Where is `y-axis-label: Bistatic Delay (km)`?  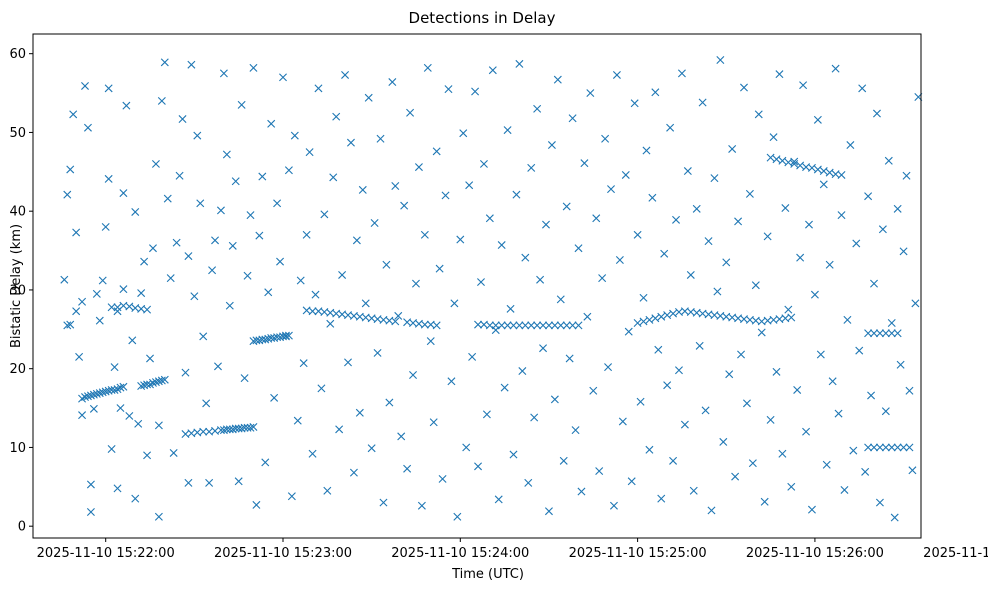 y-axis-label: Bistatic Delay (km) is located at coordinates (16, 286).